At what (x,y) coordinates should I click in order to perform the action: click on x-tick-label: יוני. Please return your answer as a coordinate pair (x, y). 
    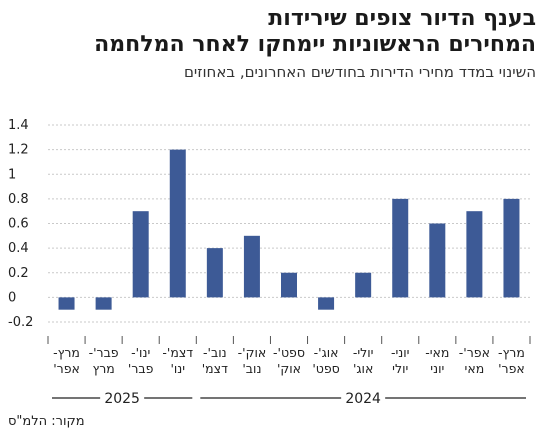
    Looking at the image, I should click on (437, 368).